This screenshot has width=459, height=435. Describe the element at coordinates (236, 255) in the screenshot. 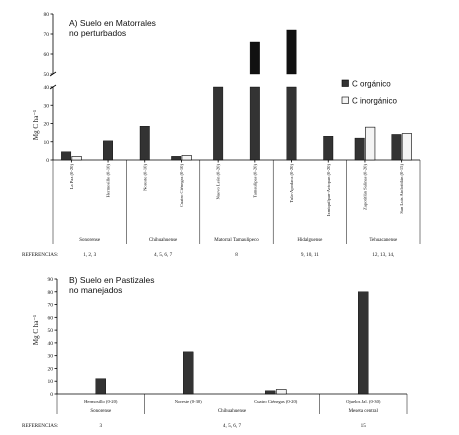

I see `group-reference: 8` at that location.